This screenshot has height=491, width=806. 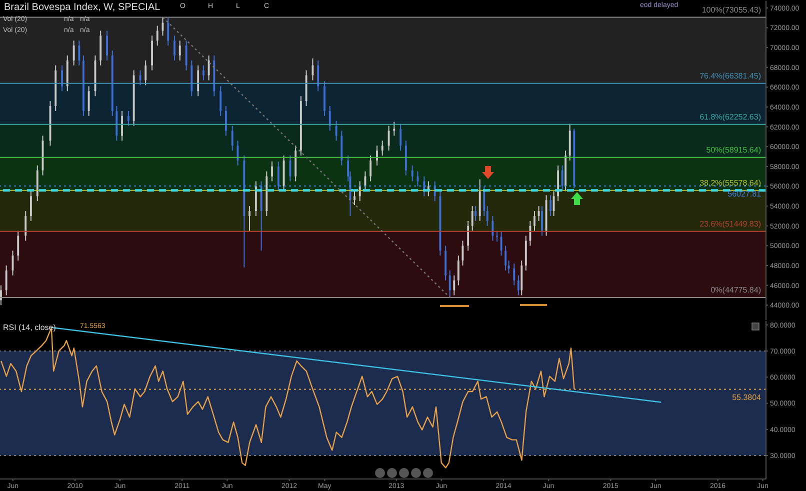 What do you see at coordinates (731, 117) in the screenshot?
I see `ref-line-label: 61.8%(62252.63)` at bounding box center [731, 117].